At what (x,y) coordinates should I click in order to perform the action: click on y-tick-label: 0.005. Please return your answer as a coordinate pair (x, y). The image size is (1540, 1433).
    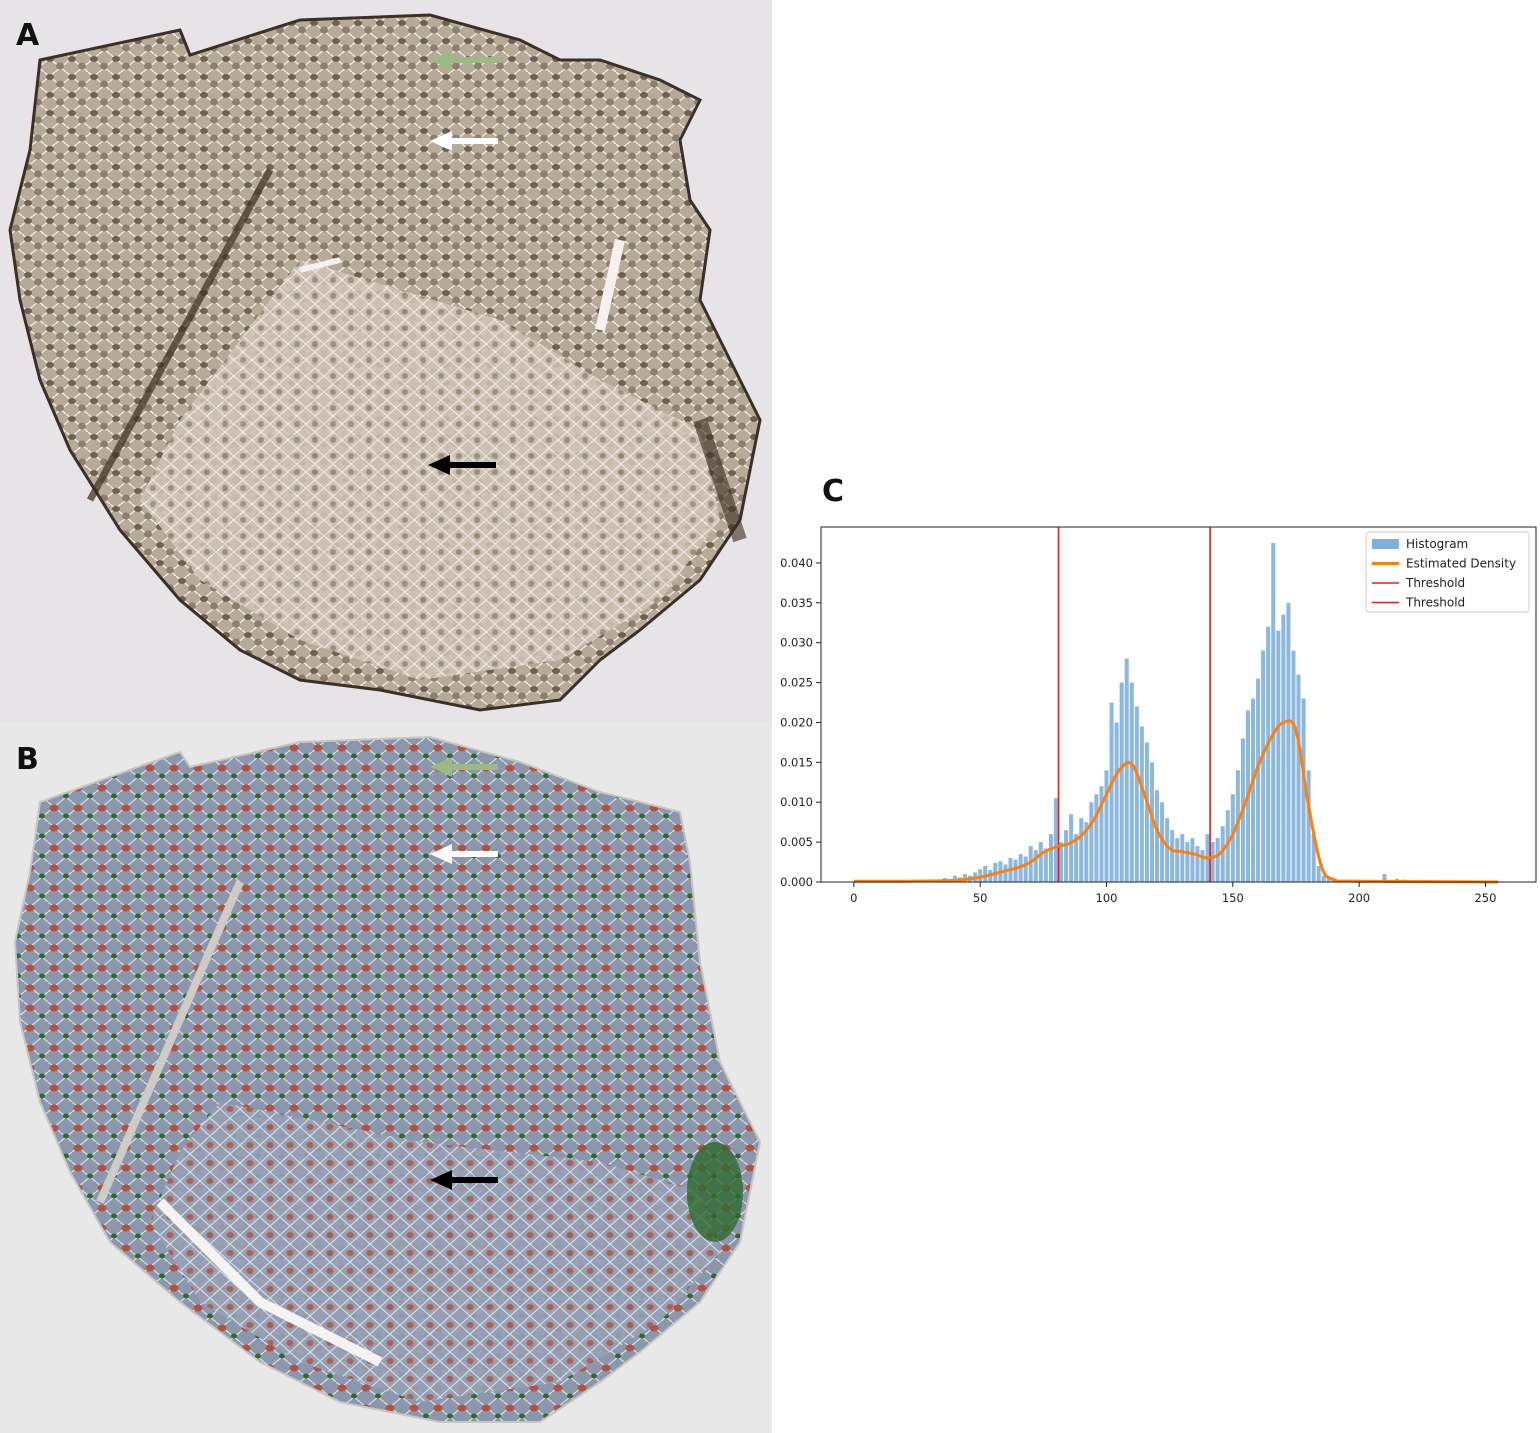
    Looking at the image, I should click on (796, 842).